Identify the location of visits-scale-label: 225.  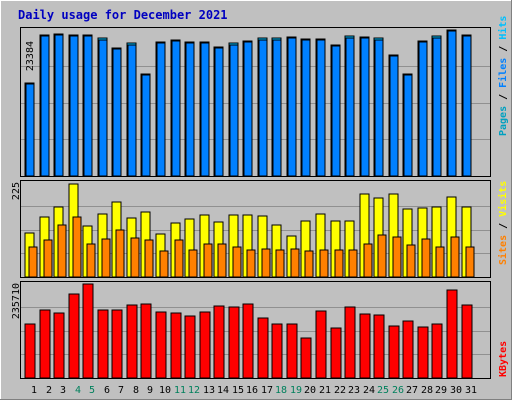
(16, 191).